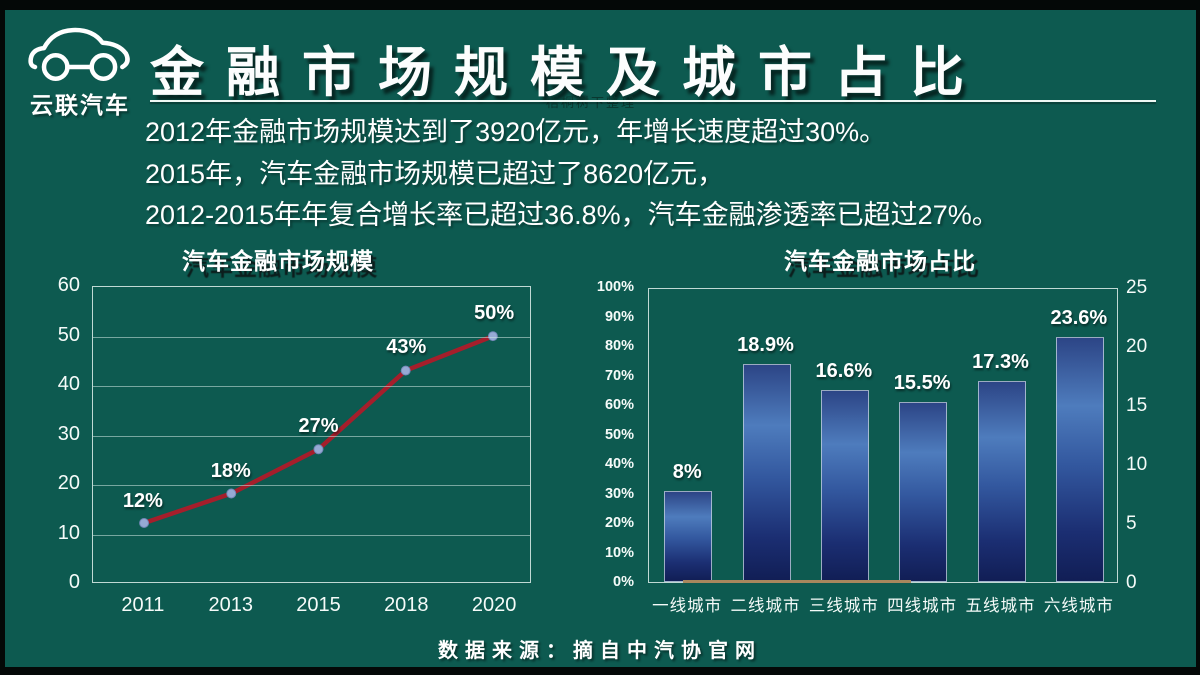 The height and width of the screenshot is (675, 1200). I want to click on y-tick-label: 5, so click(1131, 523).